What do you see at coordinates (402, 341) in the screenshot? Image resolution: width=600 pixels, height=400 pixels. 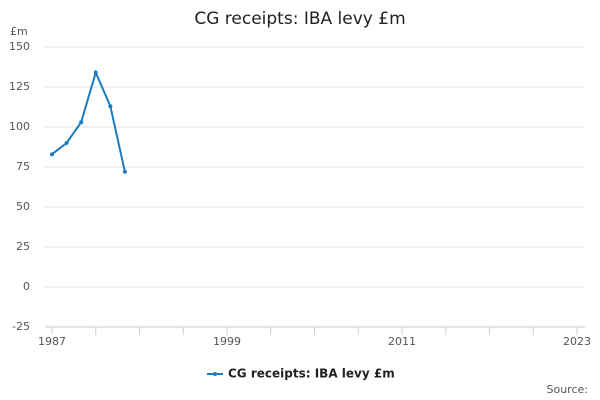 I see `x-tick-label: 2011` at bounding box center [402, 341].